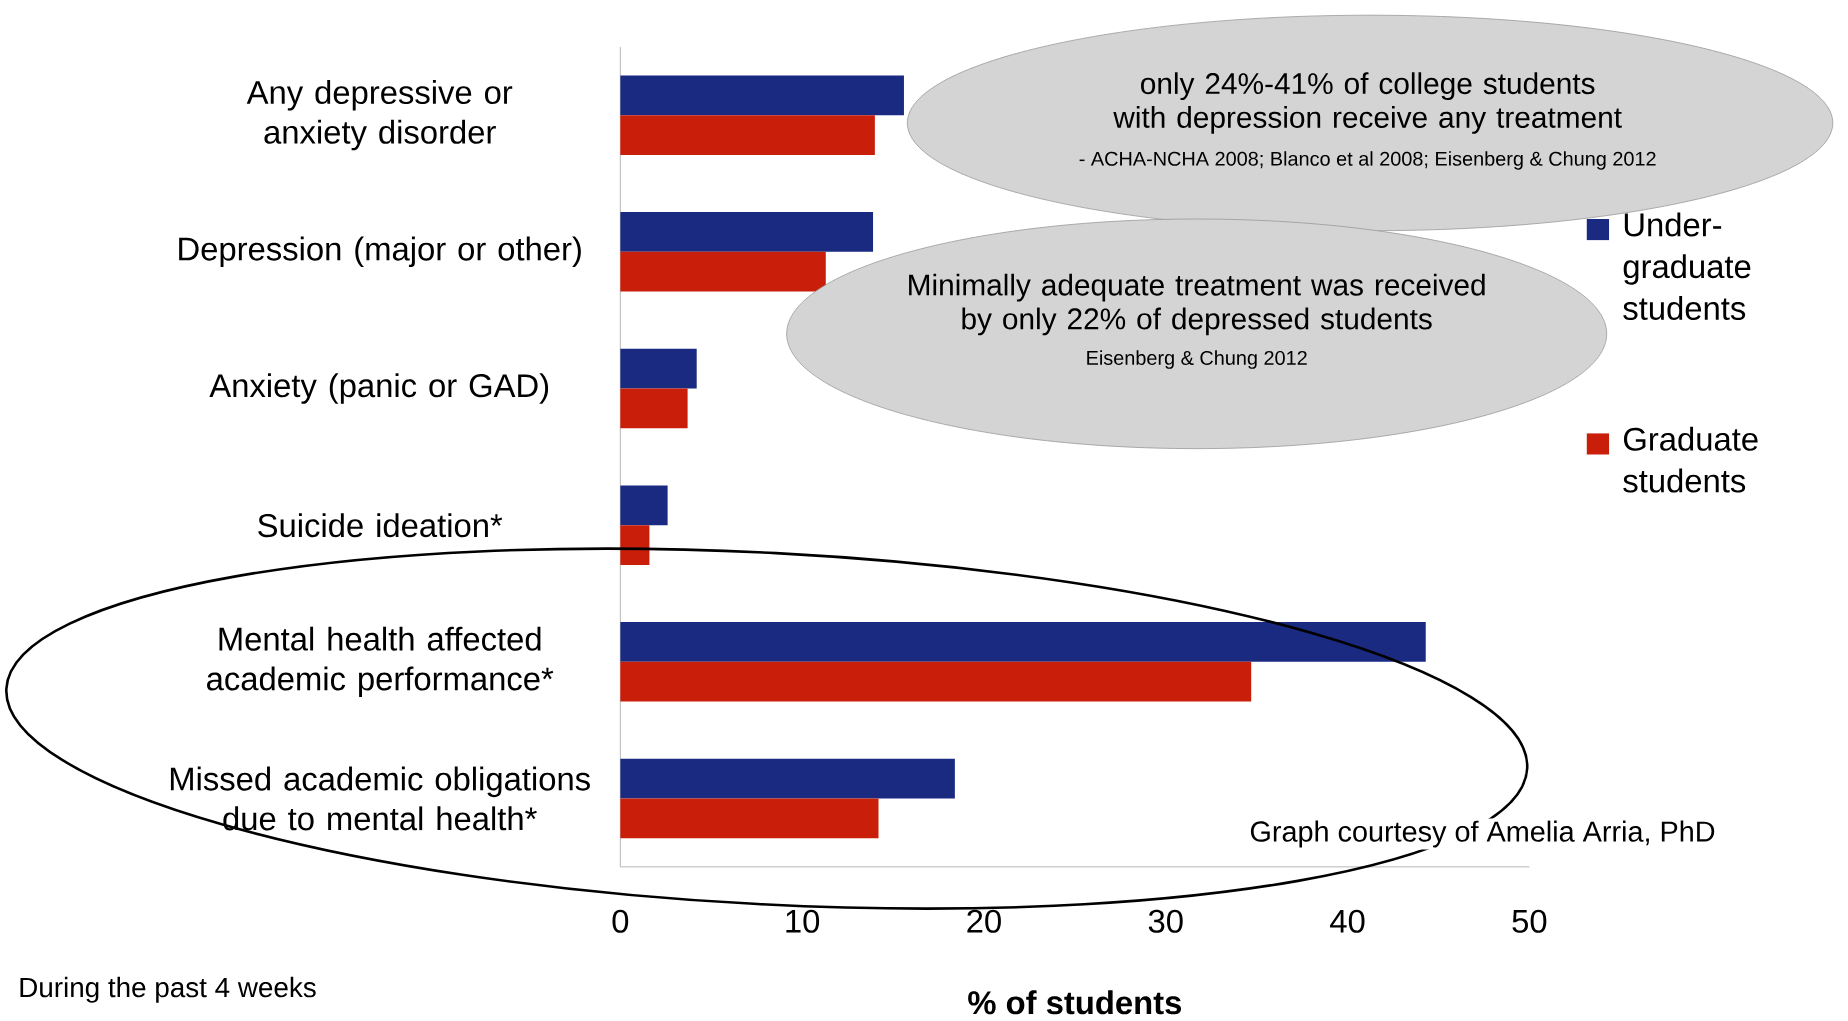 The image size is (1848, 1021). Describe the element at coordinates (1482, 834) in the screenshot. I see `annotation: Graph courtesy of Amelia Arria, PhD` at that location.